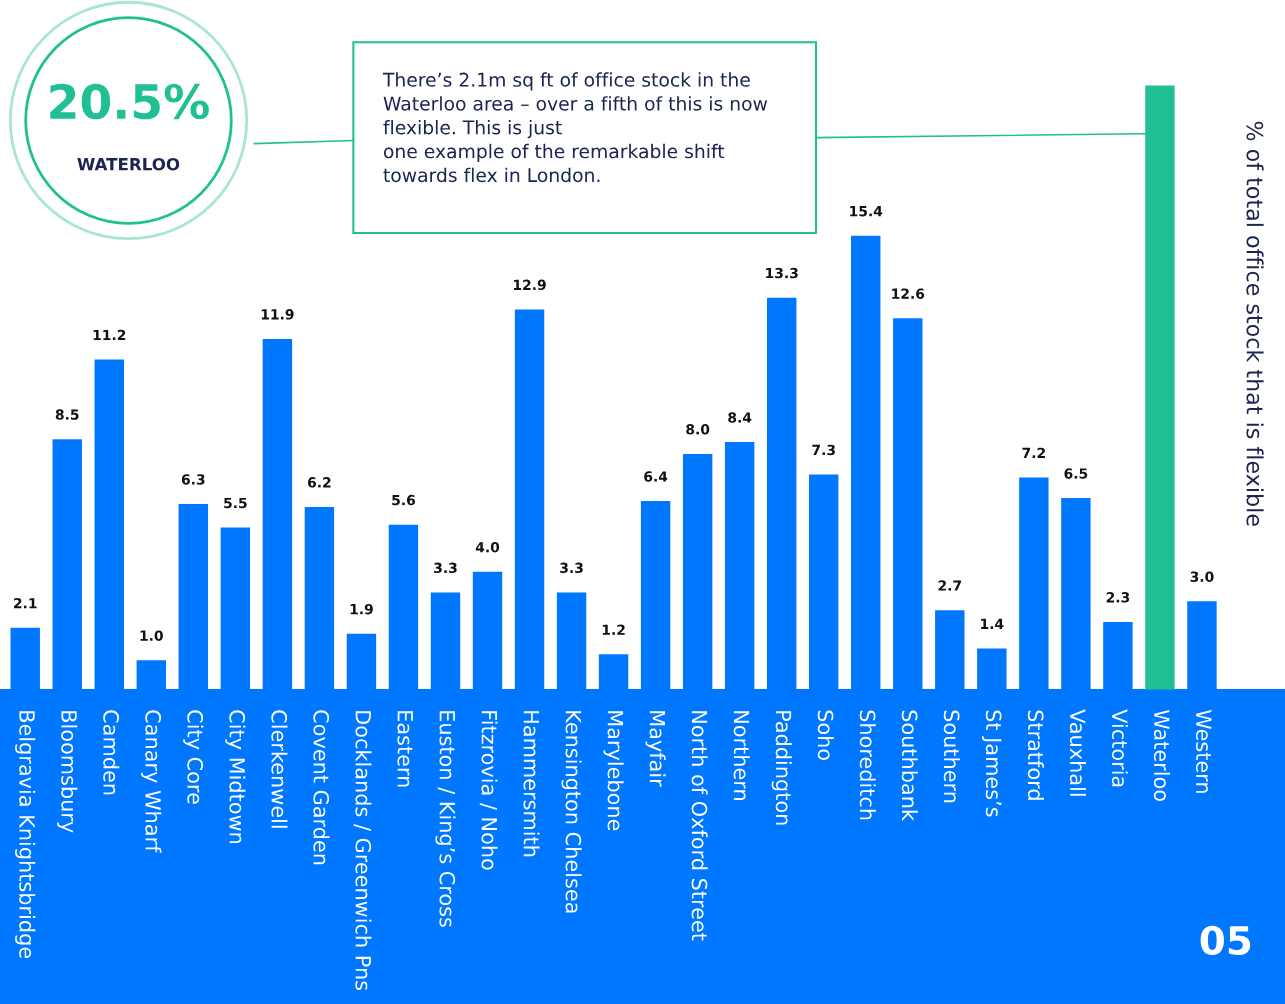  What do you see at coordinates (698, 429) in the screenshot?
I see `data-label: 8.0` at bounding box center [698, 429].